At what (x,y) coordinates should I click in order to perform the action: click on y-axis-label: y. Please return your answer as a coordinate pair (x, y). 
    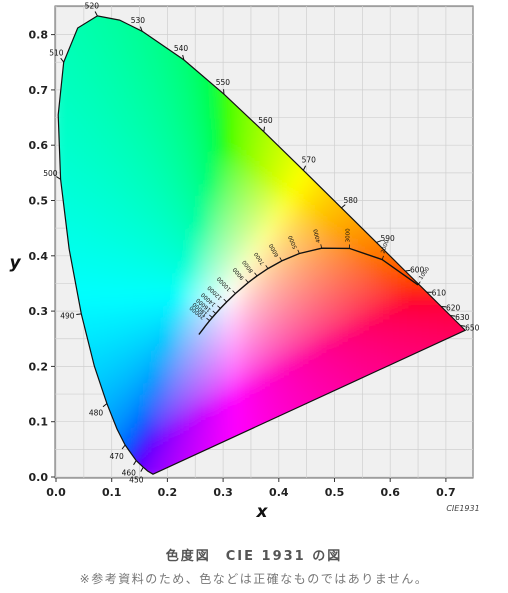
    Looking at the image, I should click on (15, 263).